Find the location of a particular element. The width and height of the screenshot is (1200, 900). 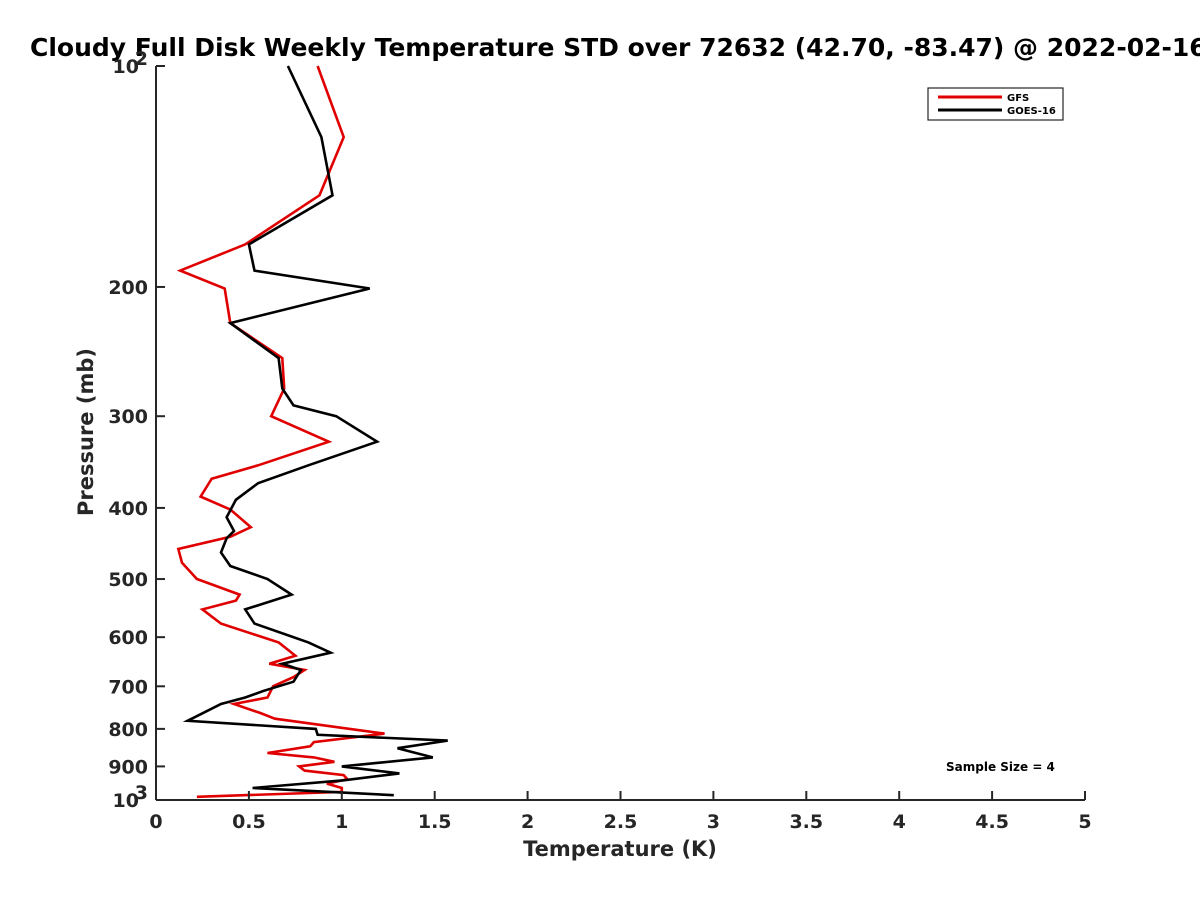

y-tick-label: 600 is located at coordinates (128, 638).